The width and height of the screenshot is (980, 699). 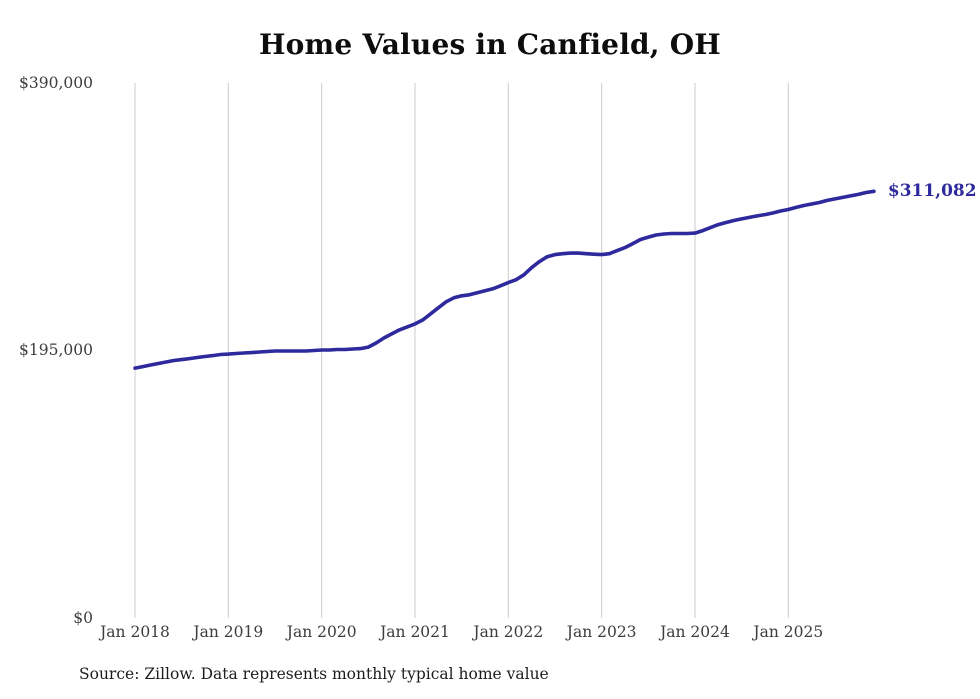 I want to click on y-axis-tick-label: $0, so click(x=83, y=617).